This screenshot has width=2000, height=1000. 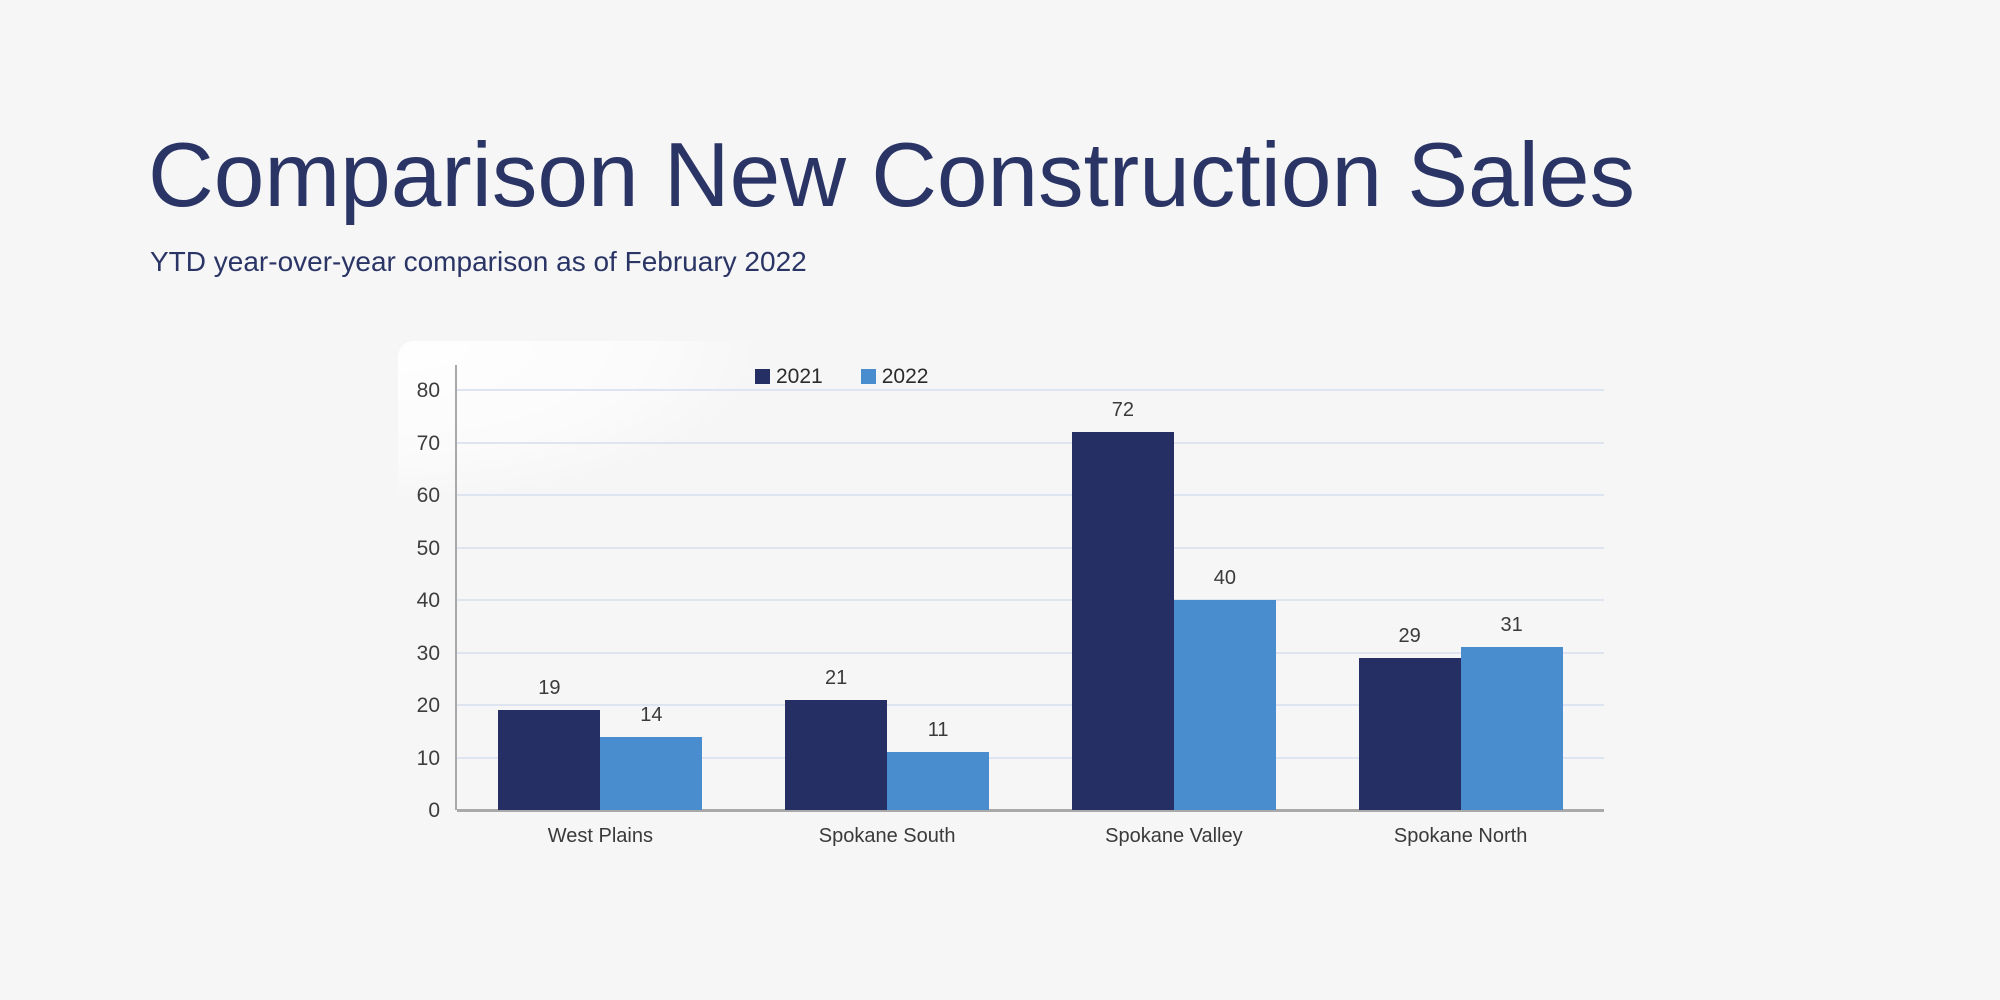 I want to click on bar-value-label: 29, so click(x=1409, y=635).